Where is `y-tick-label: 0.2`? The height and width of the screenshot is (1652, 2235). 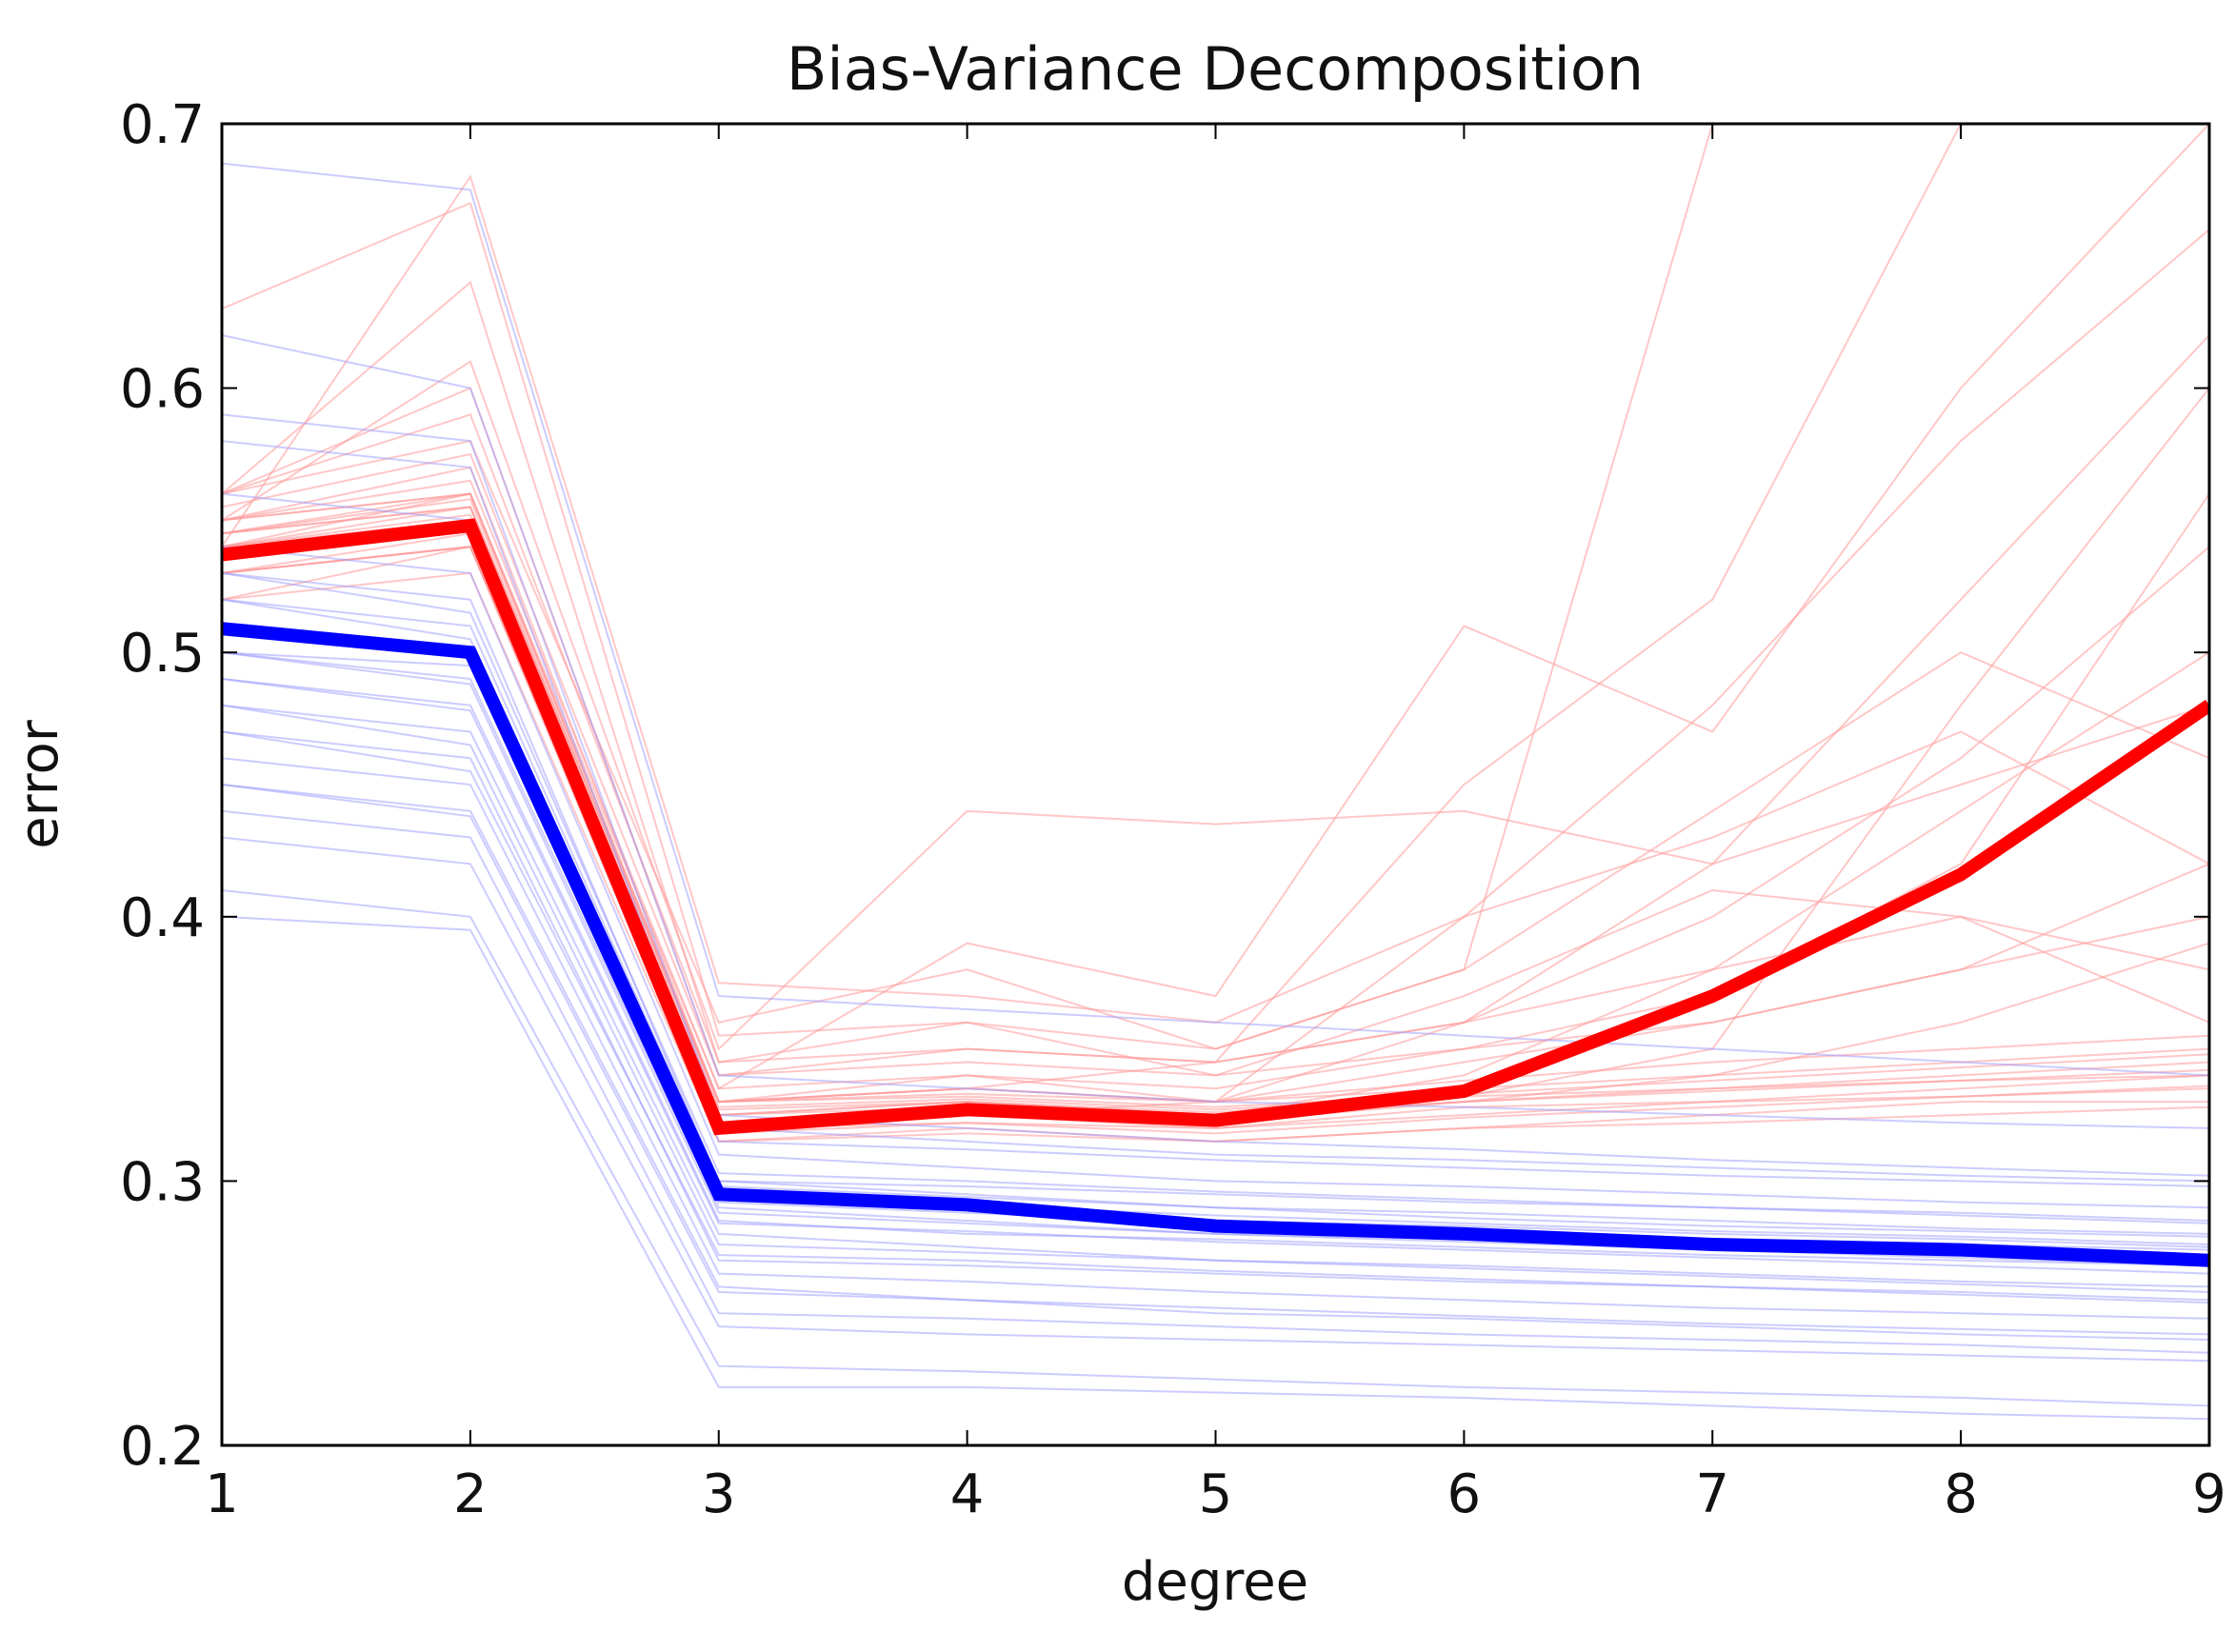 y-tick-label: 0.2 is located at coordinates (162, 1447).